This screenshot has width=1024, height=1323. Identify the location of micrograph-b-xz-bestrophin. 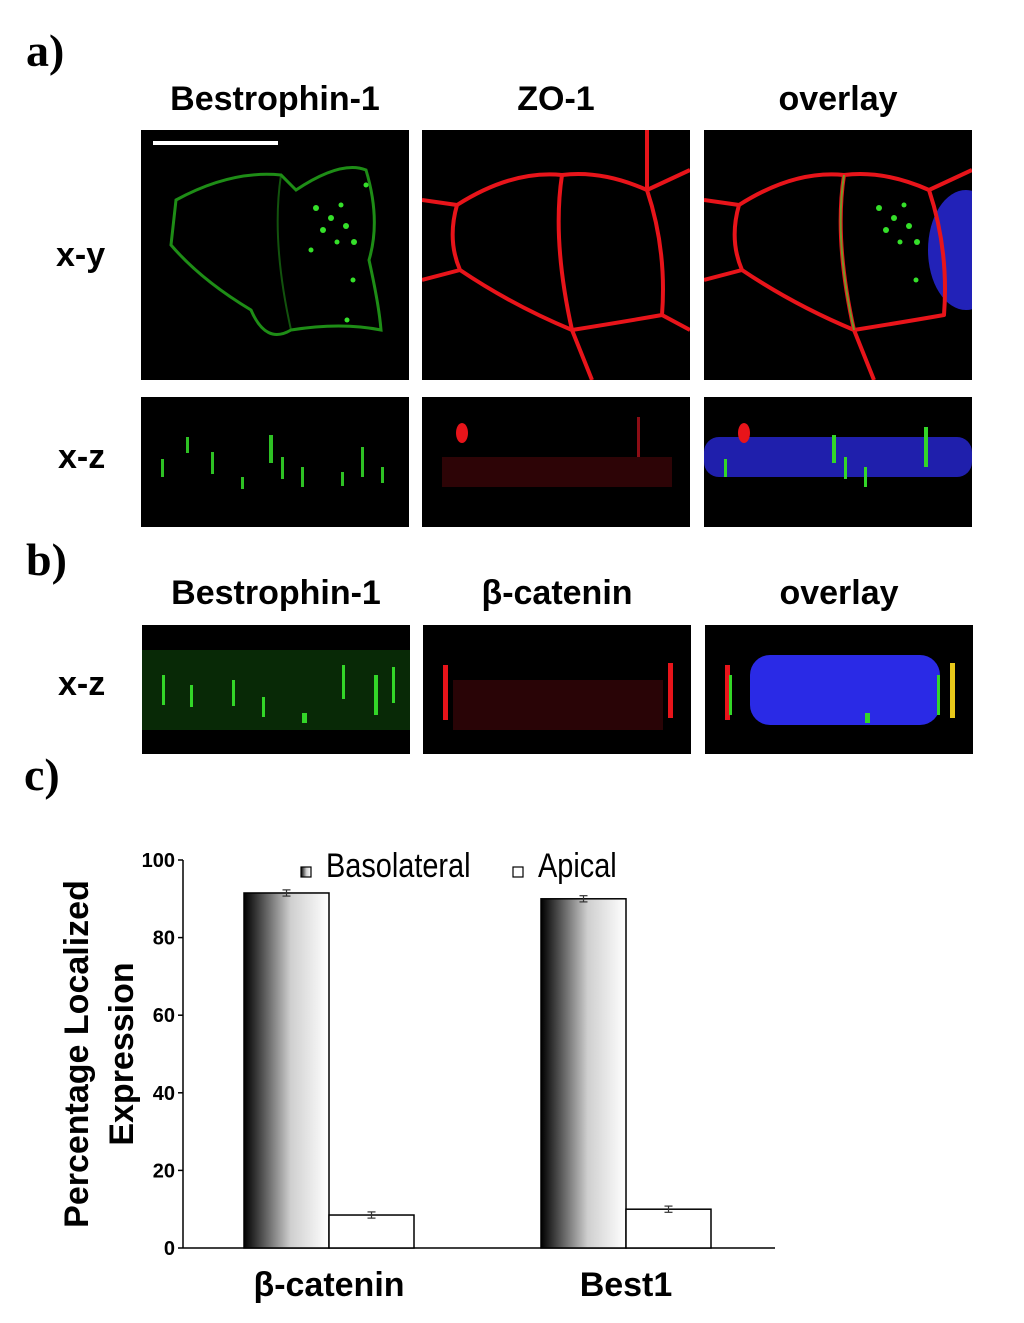
(276, 689).